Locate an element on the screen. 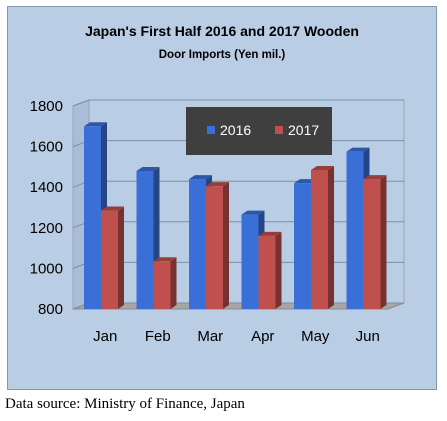 This screenshot has height=421, width=447. y-tick-label: 800 is located at coordinates (50, 309).